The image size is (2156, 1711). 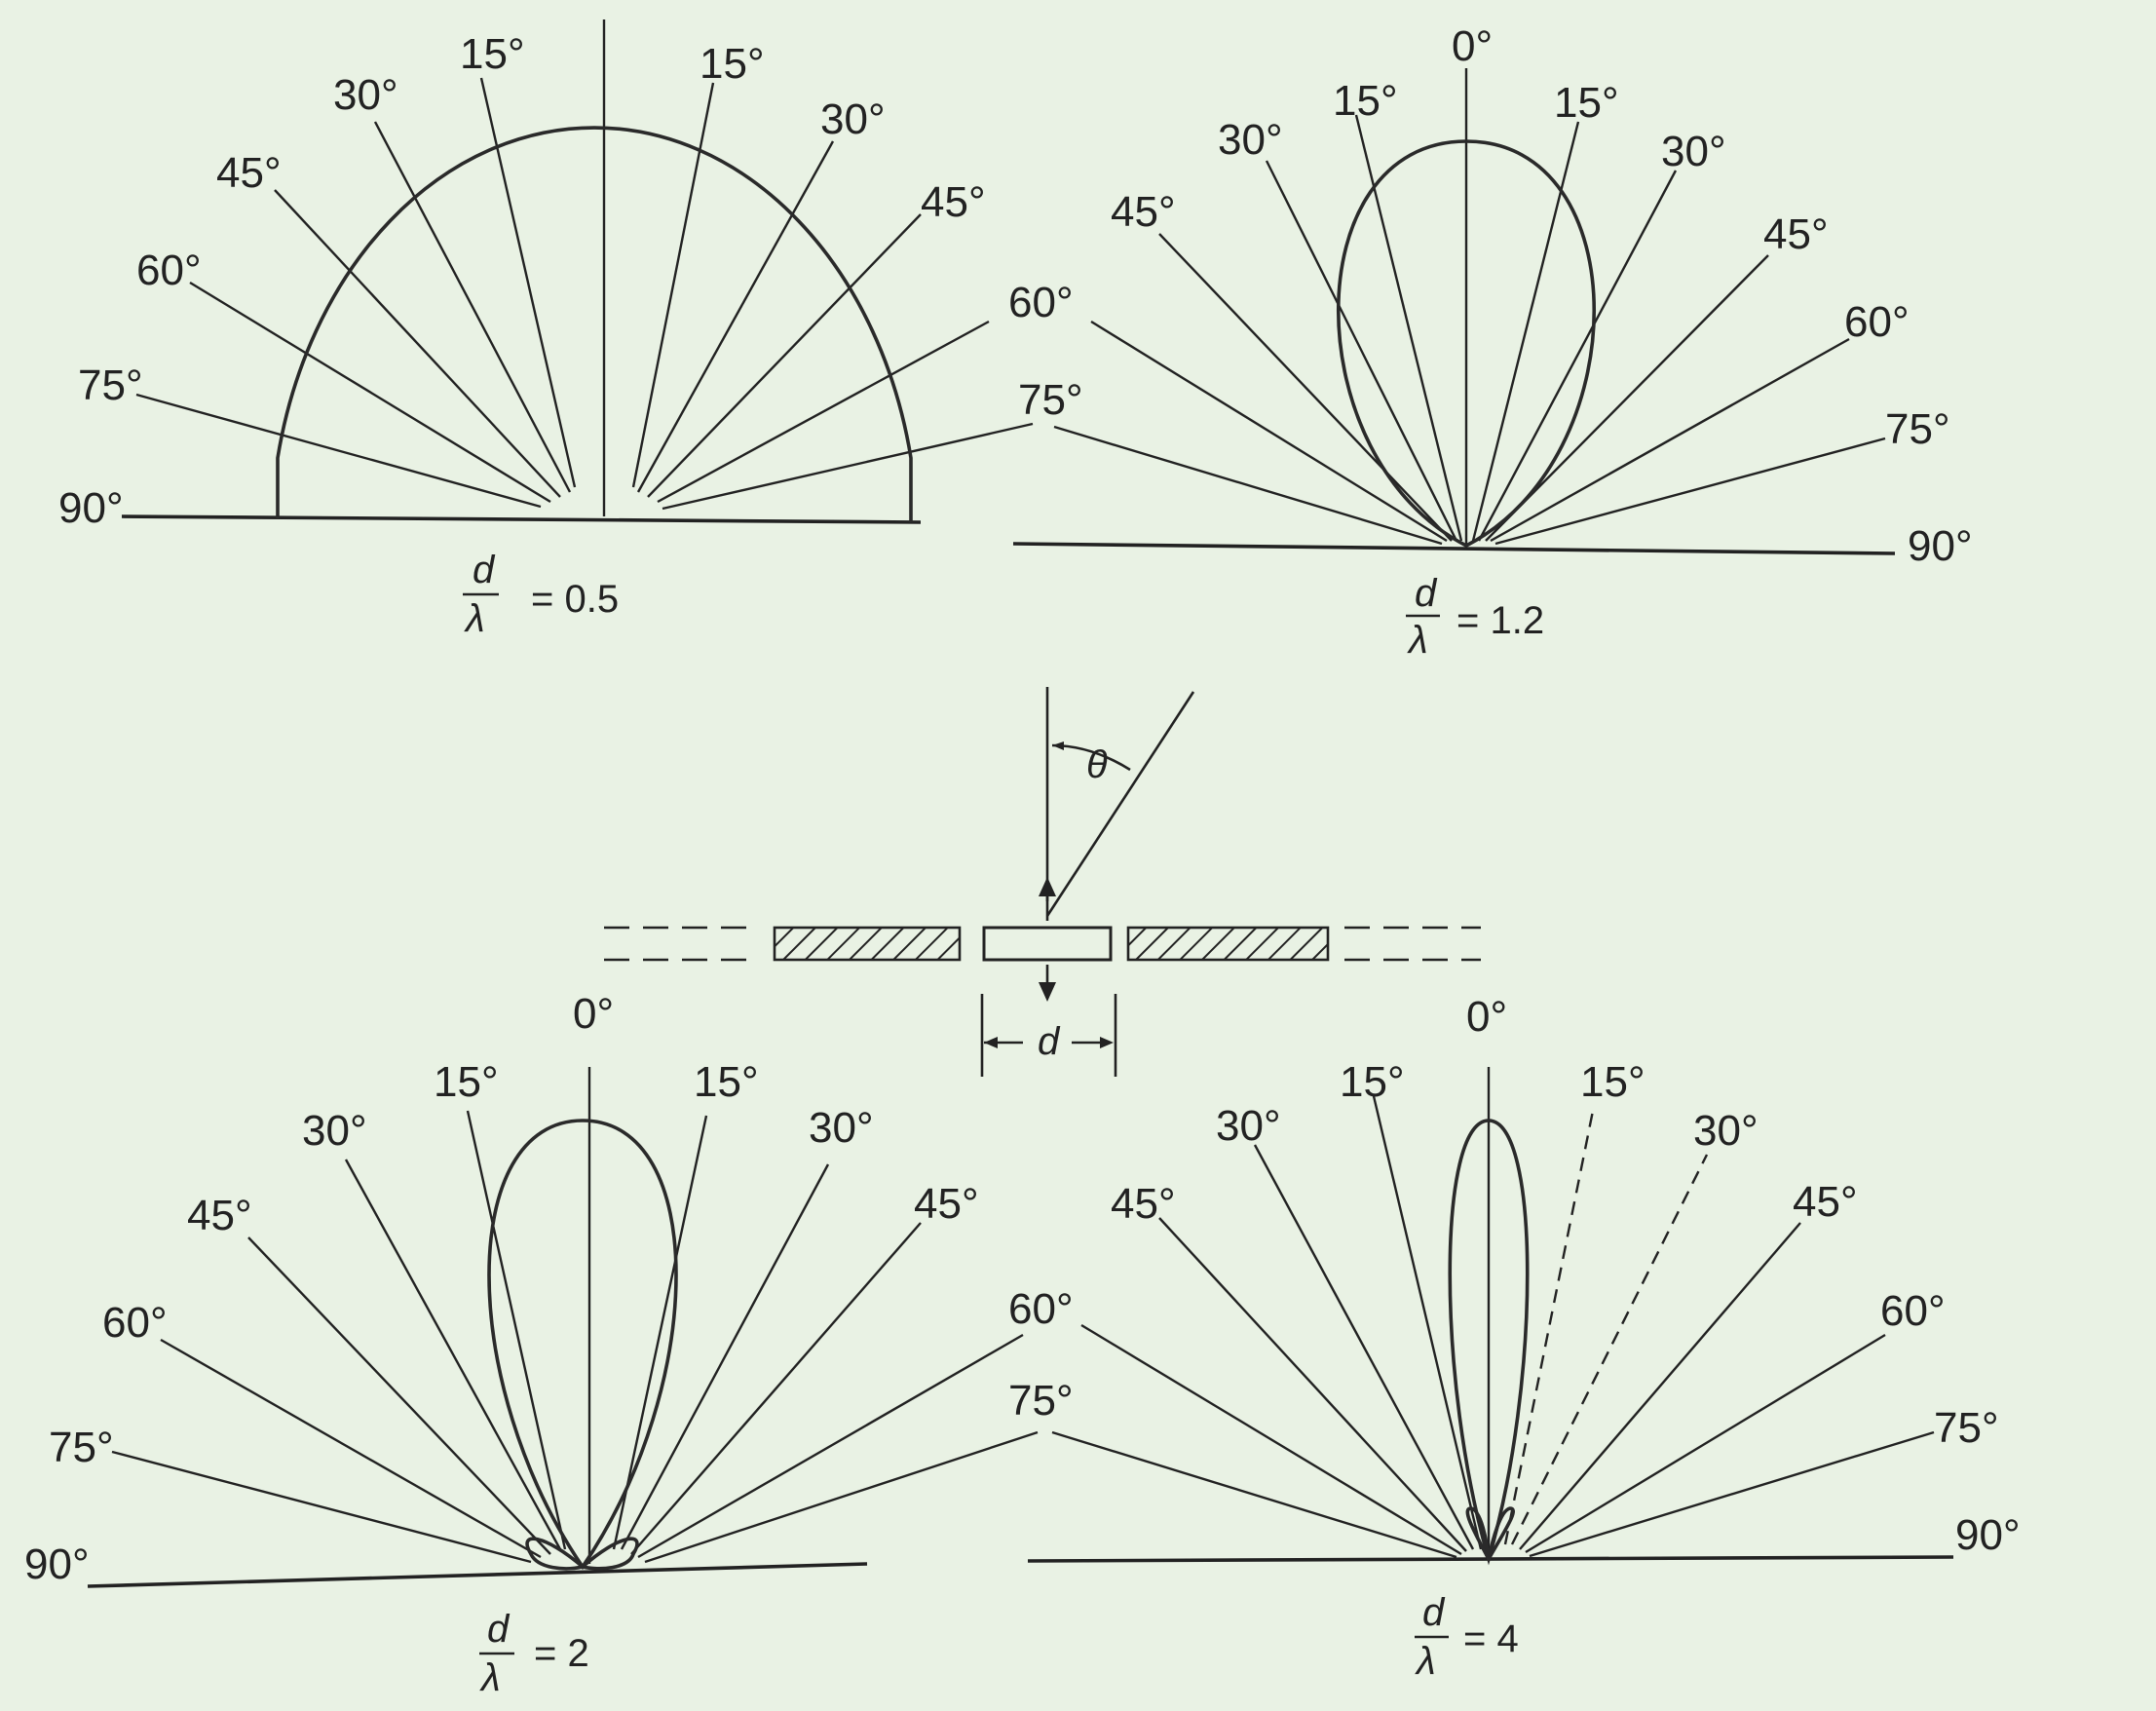 I want to click on angle-labels: 15° 30° 45° 60° 75° 90° 15° 30° 45°, so click(x=522, y=281).